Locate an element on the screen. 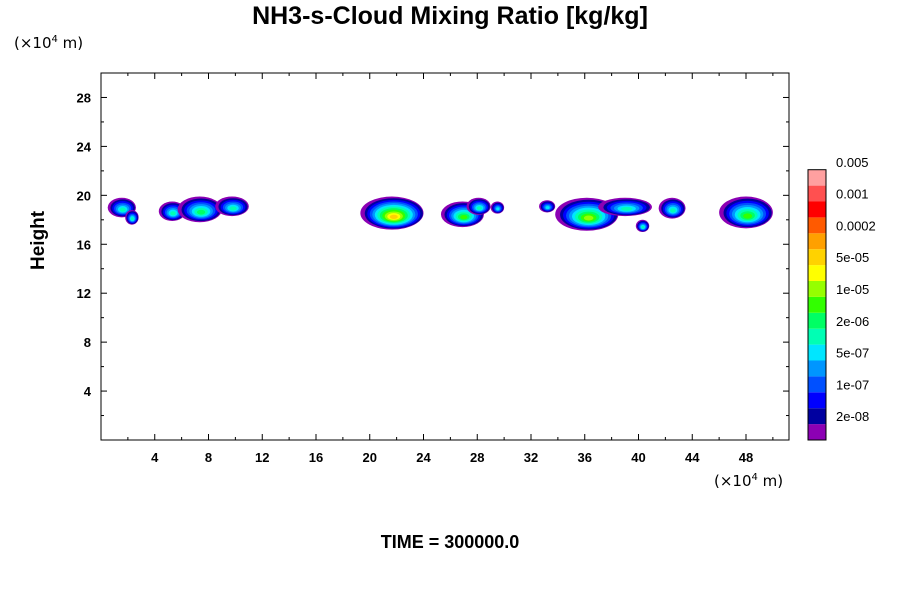  colorbar-frame is located at coordinates (817, 305).